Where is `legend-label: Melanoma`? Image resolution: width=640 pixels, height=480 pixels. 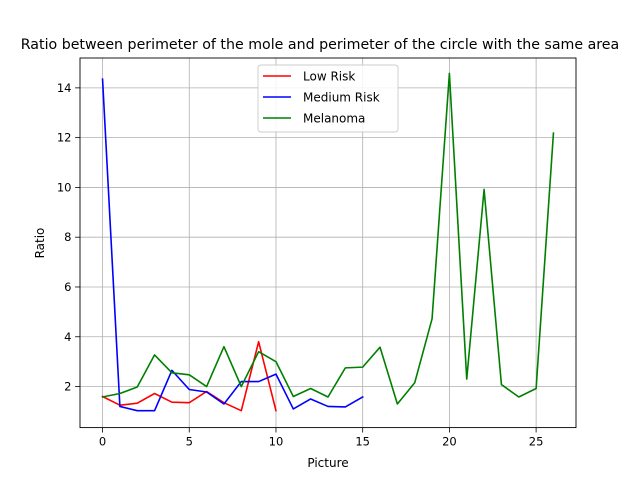 legend-label: Melanoma is located at coordinates (334, 118).